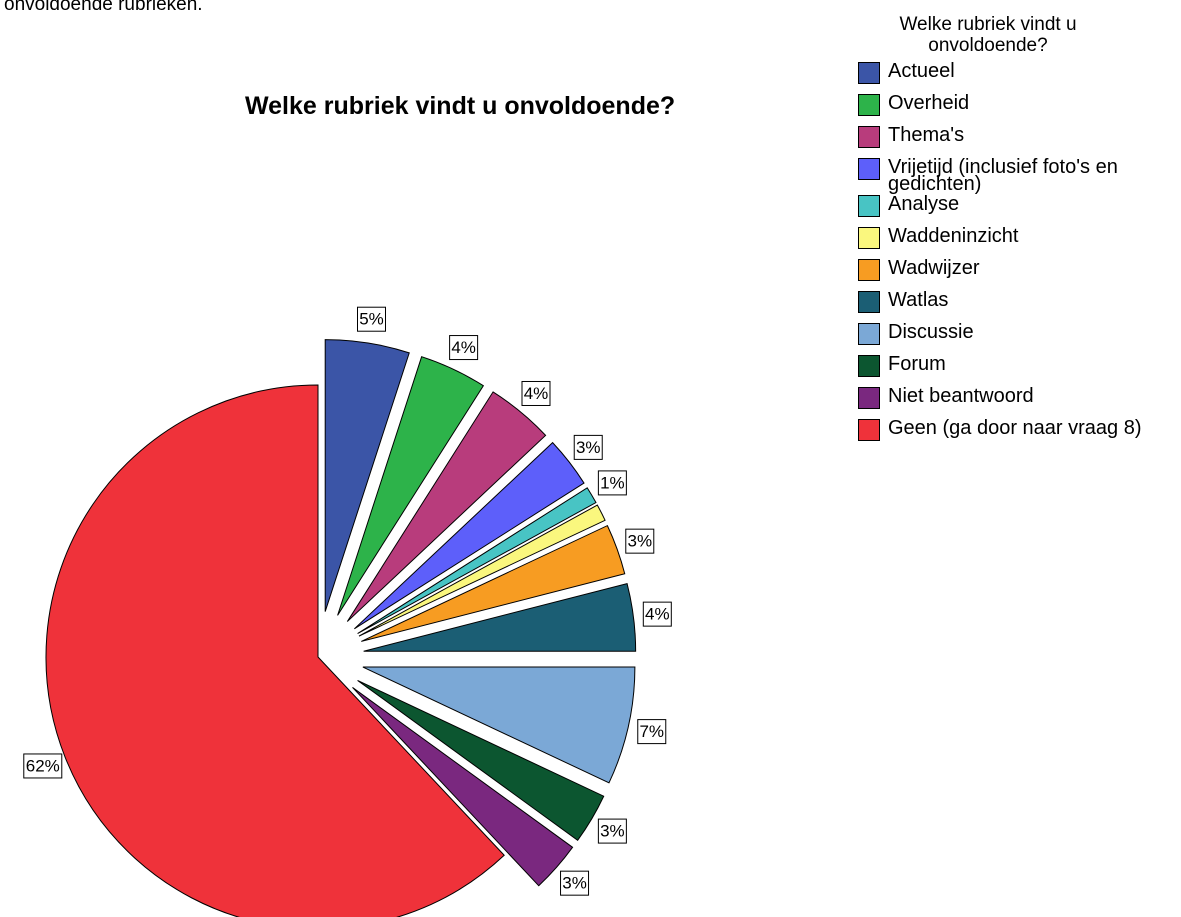 The width and height of the screenshot is (1181, 917). What do you see at coordinates (1019, 209) in the screenshot?
I see `legend-item: Analyse` at bounding box center [1019, 209].